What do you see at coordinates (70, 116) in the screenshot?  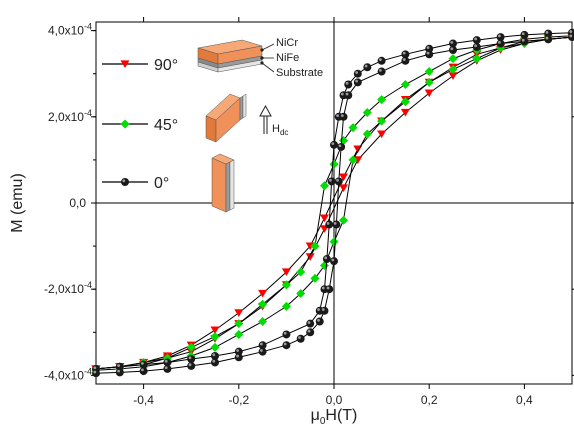 I see `y-tick-label: 2,0x10⁻⁴` at bounding box center [70, 116].